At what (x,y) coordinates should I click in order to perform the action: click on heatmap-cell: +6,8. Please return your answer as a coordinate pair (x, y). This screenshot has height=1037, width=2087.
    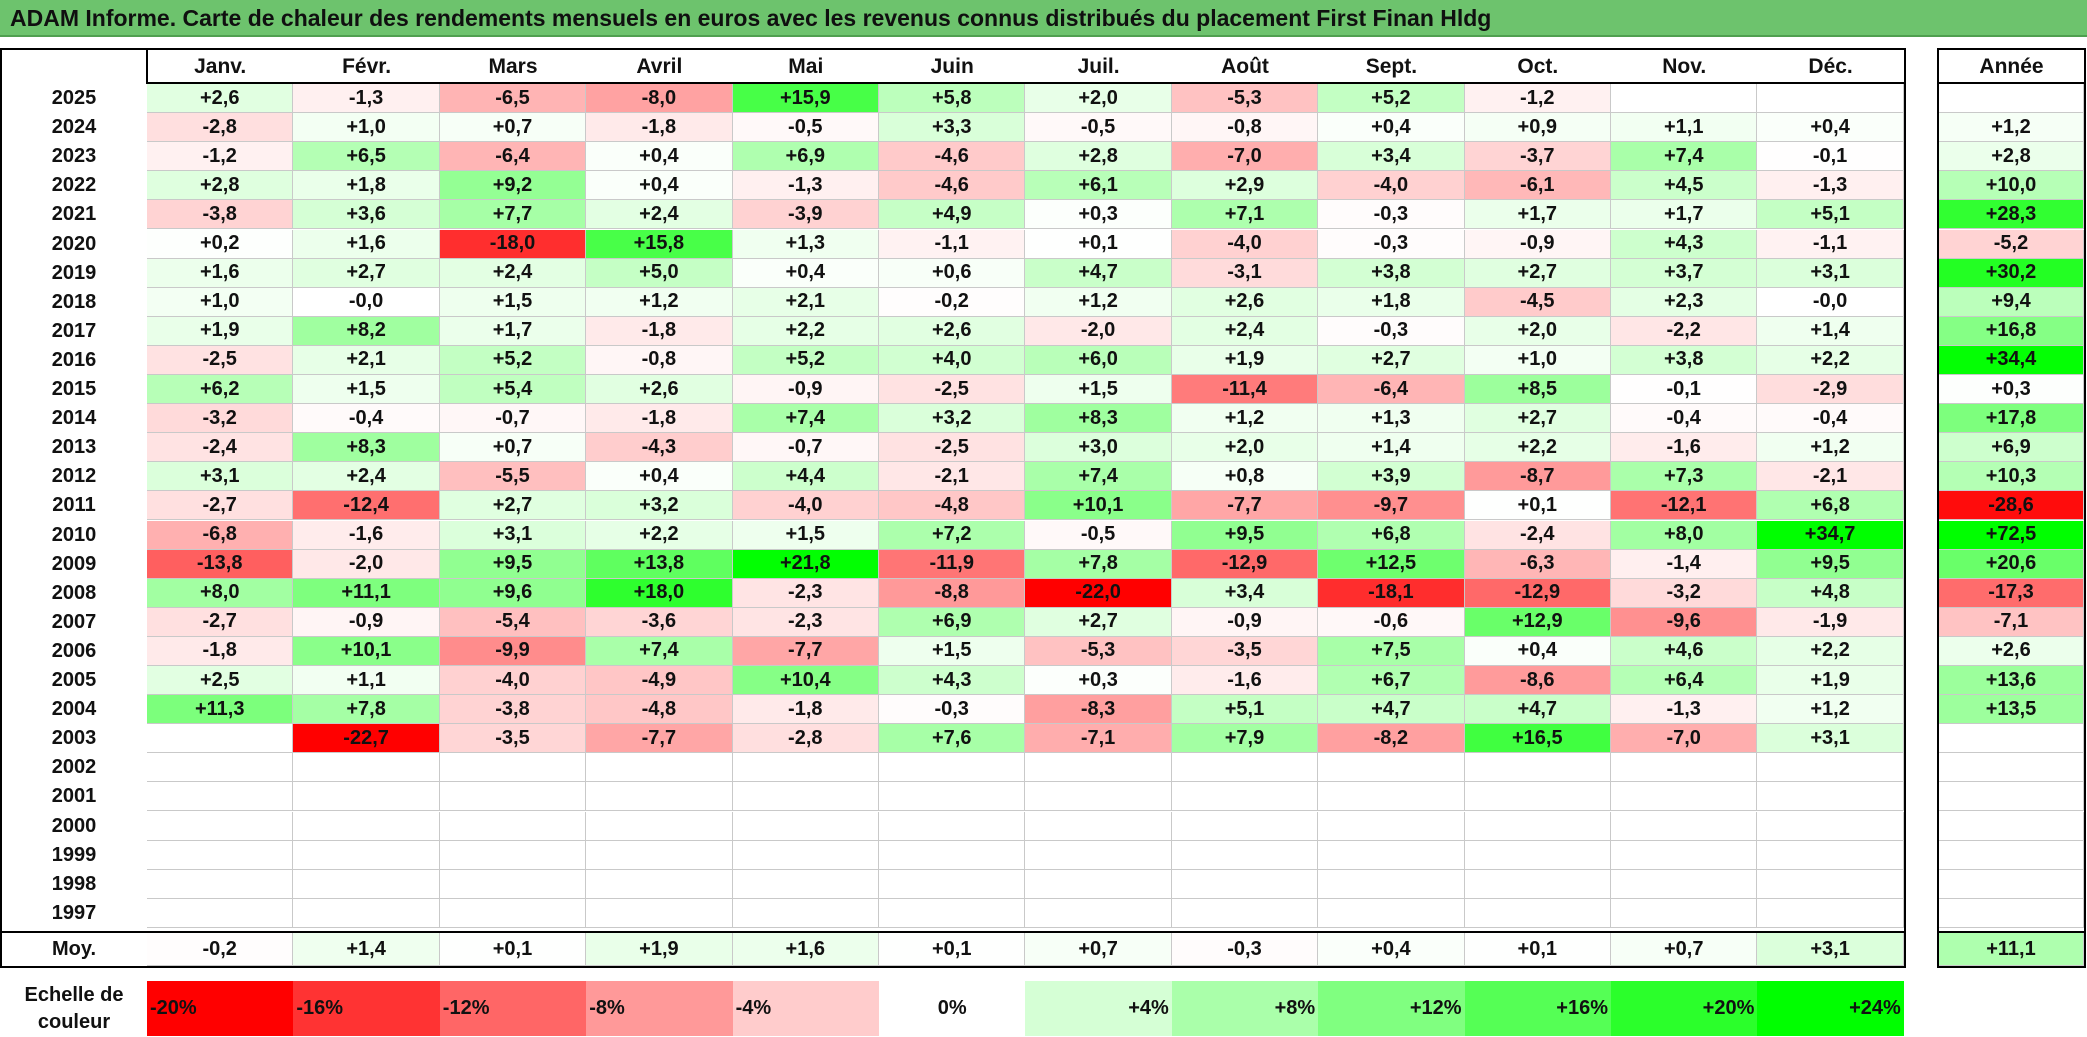
    Looking at the image, I should click on (1391, 535).